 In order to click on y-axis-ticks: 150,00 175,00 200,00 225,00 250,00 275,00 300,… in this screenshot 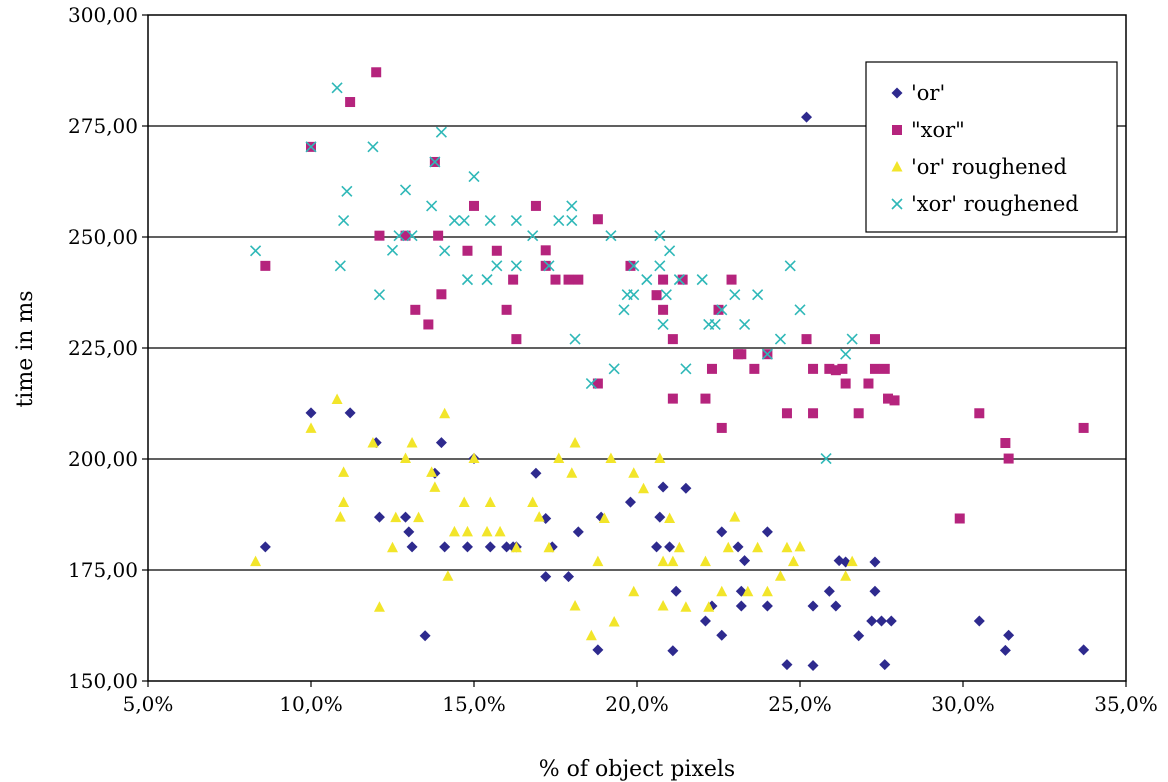, I will do `click(108, 348)`.